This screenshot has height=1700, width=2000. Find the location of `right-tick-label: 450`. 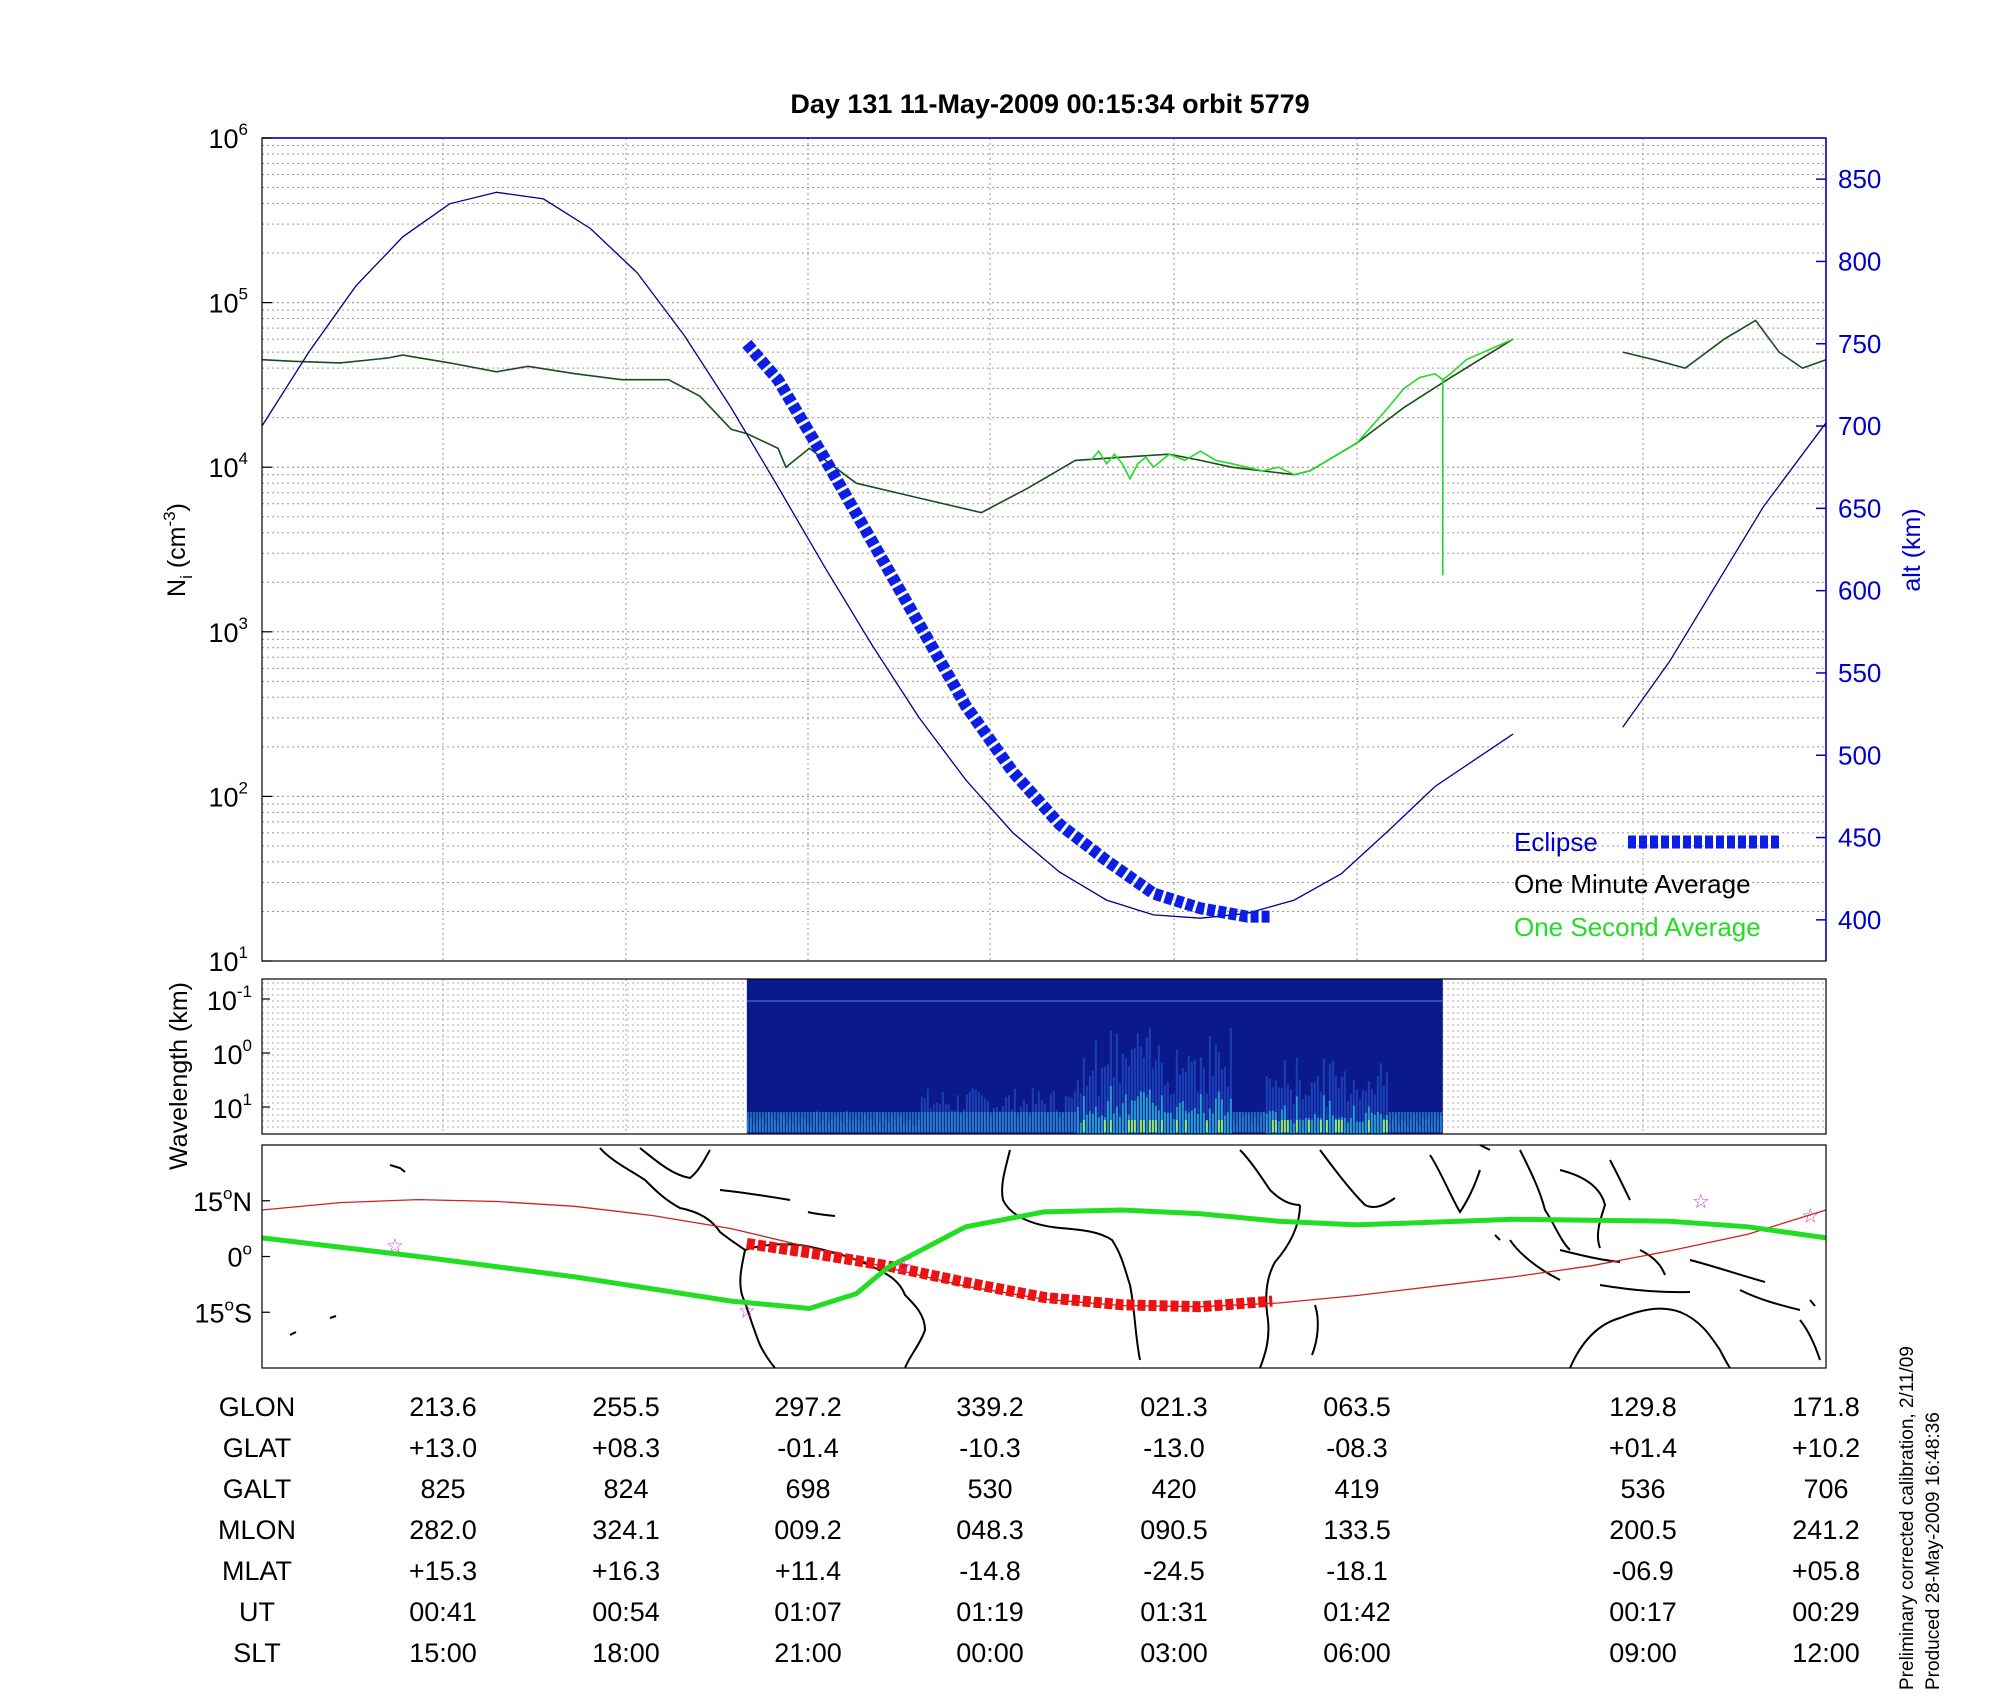

right-tick-label: 450 is located at coordinates (1859, 838).